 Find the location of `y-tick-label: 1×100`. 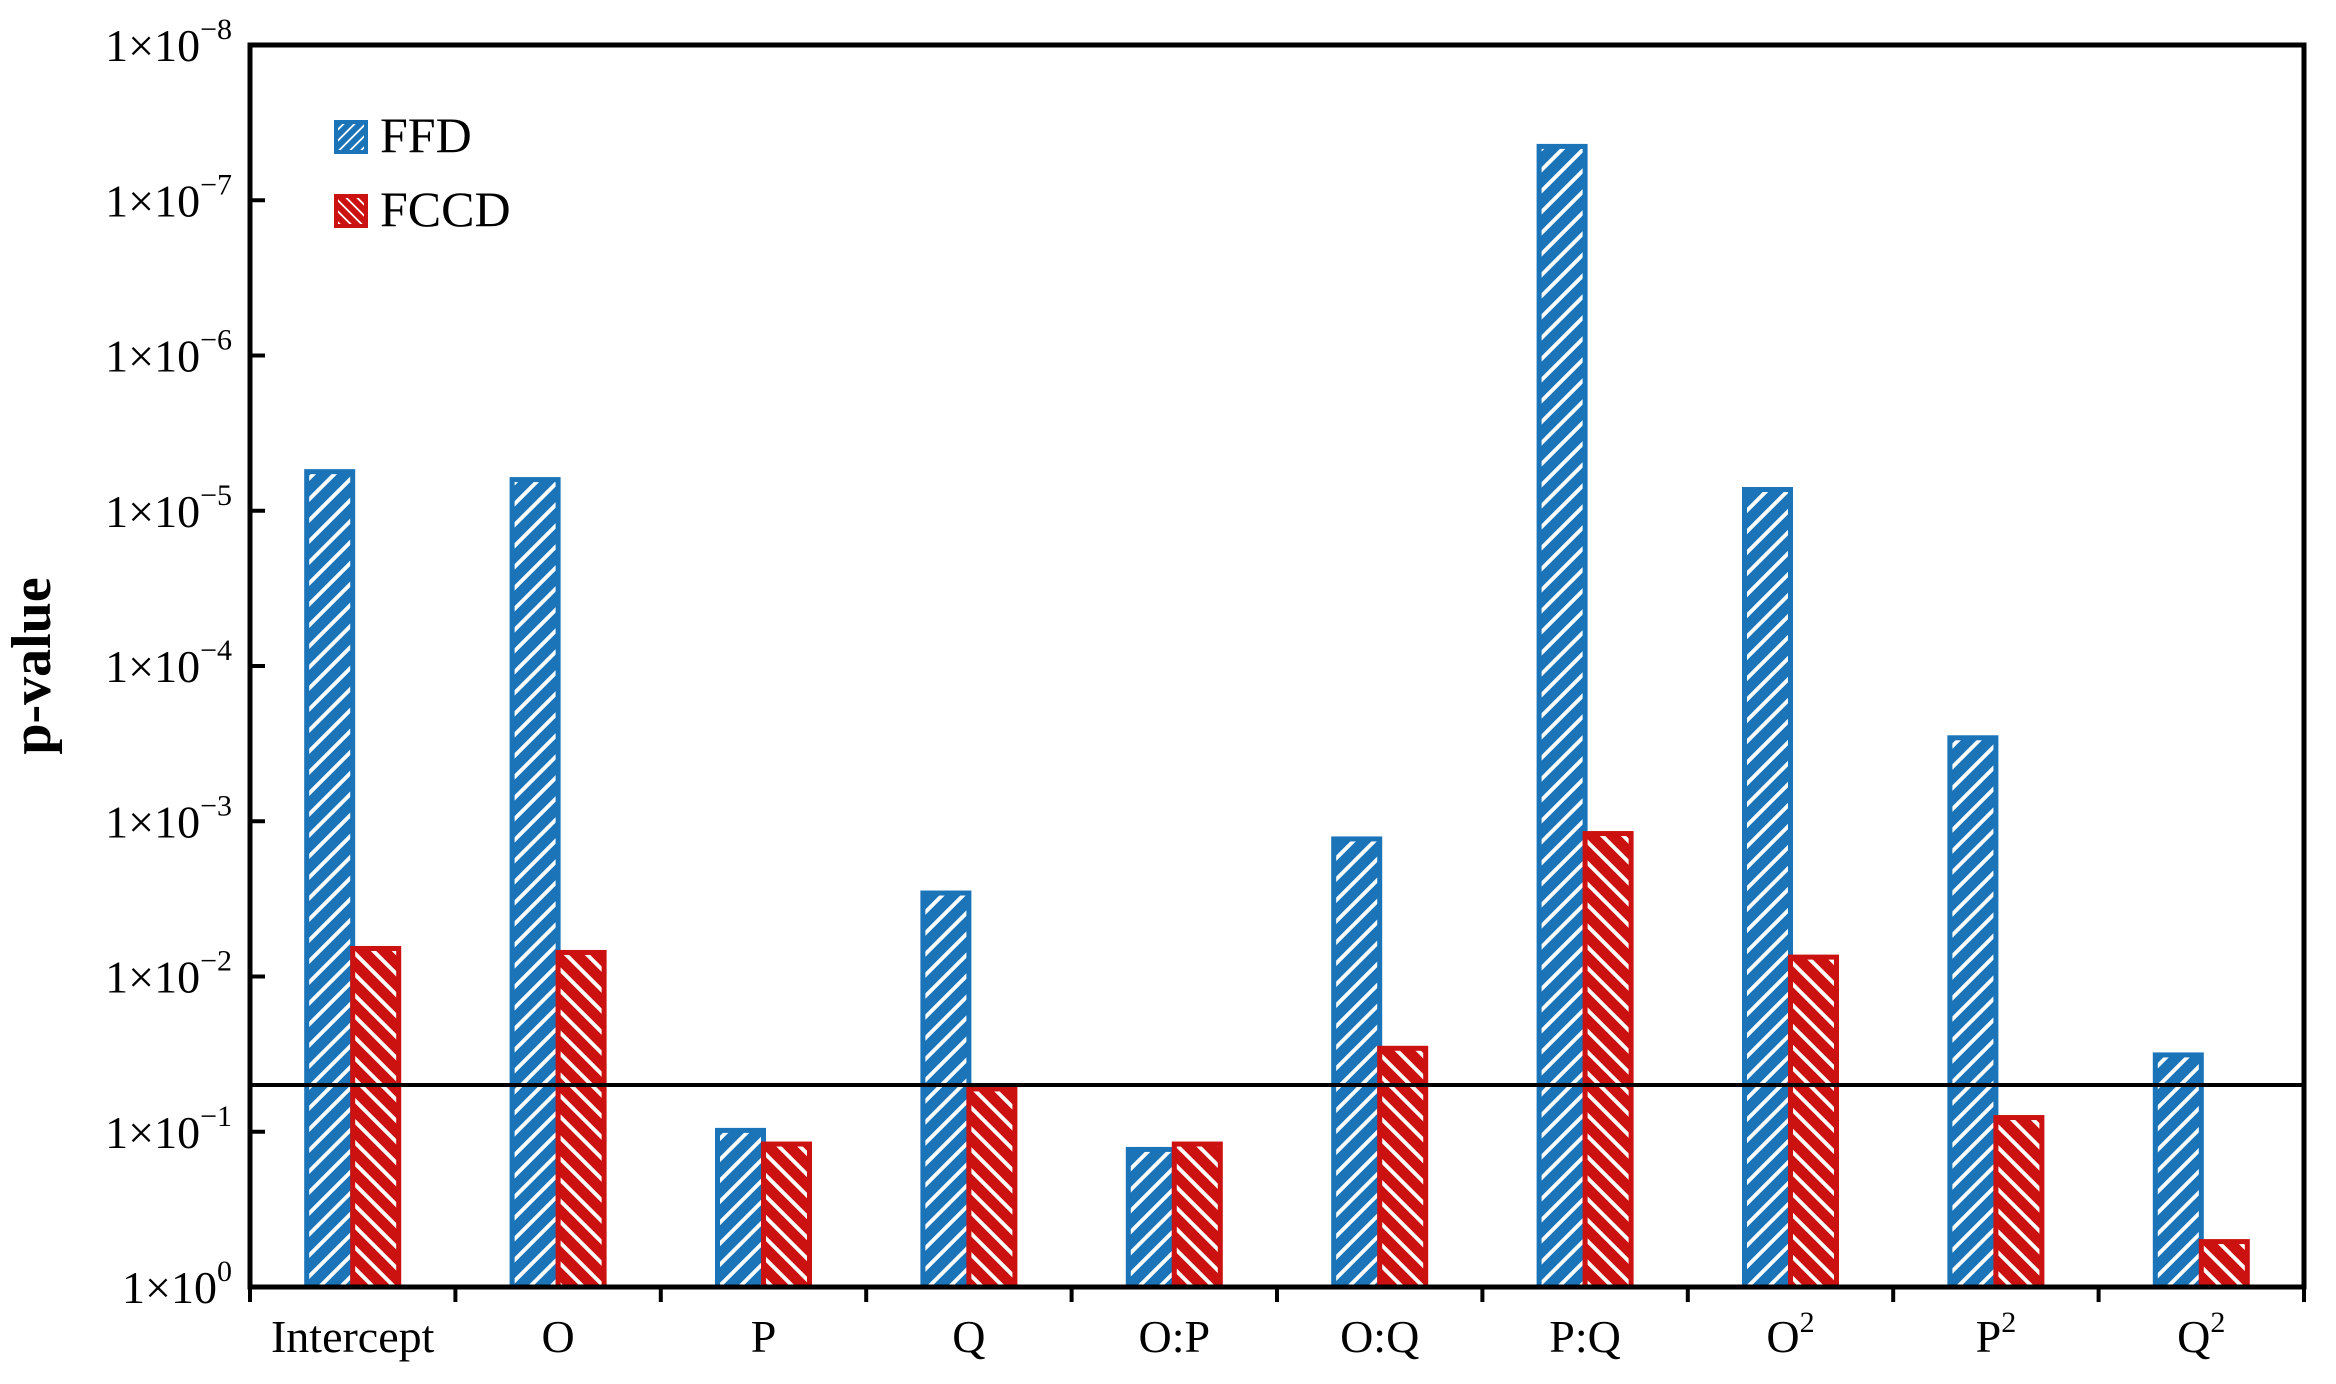

y-tick-label: 1×100 is located at coordinates (177, 1284).